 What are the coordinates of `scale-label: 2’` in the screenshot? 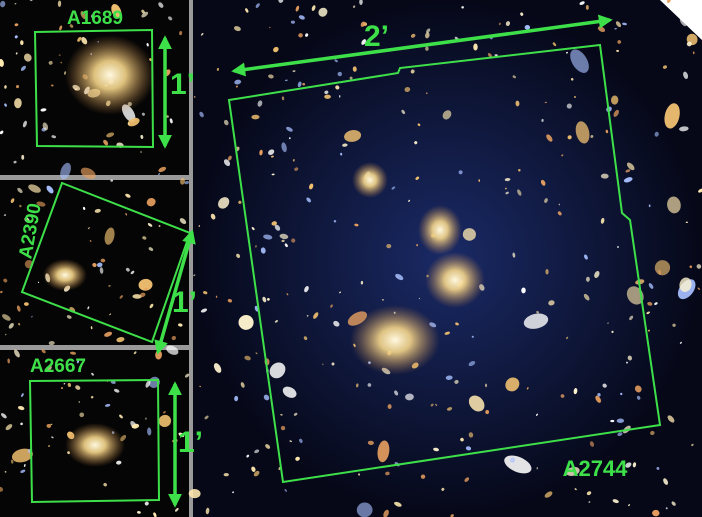 It's located at (376, 36).